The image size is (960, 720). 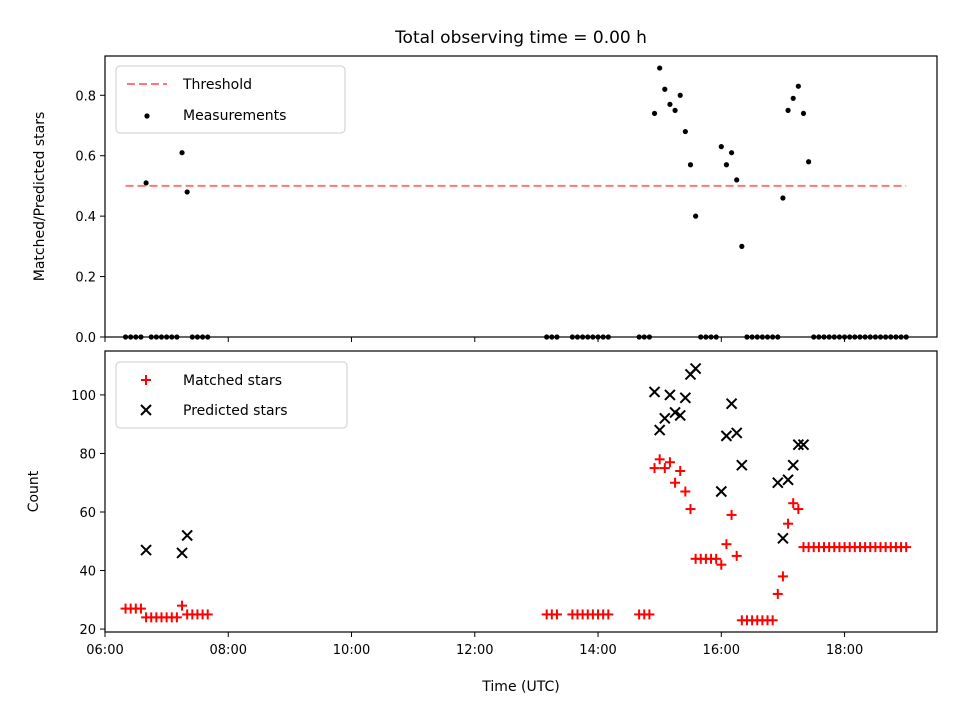 I want to click on legend-predicted-swatch-b, so click(x=146, y=410).